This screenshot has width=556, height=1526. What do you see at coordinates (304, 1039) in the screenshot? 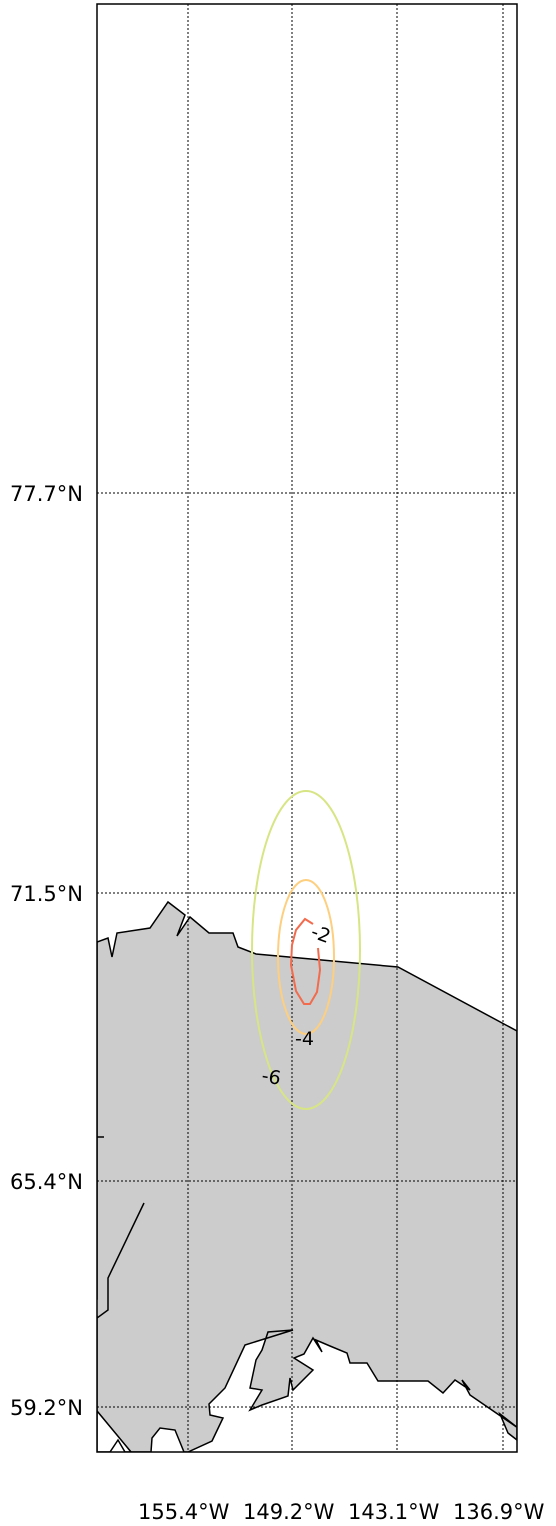
I see `contour-label-minus-4: -4` at bounding box center [304, 1039].